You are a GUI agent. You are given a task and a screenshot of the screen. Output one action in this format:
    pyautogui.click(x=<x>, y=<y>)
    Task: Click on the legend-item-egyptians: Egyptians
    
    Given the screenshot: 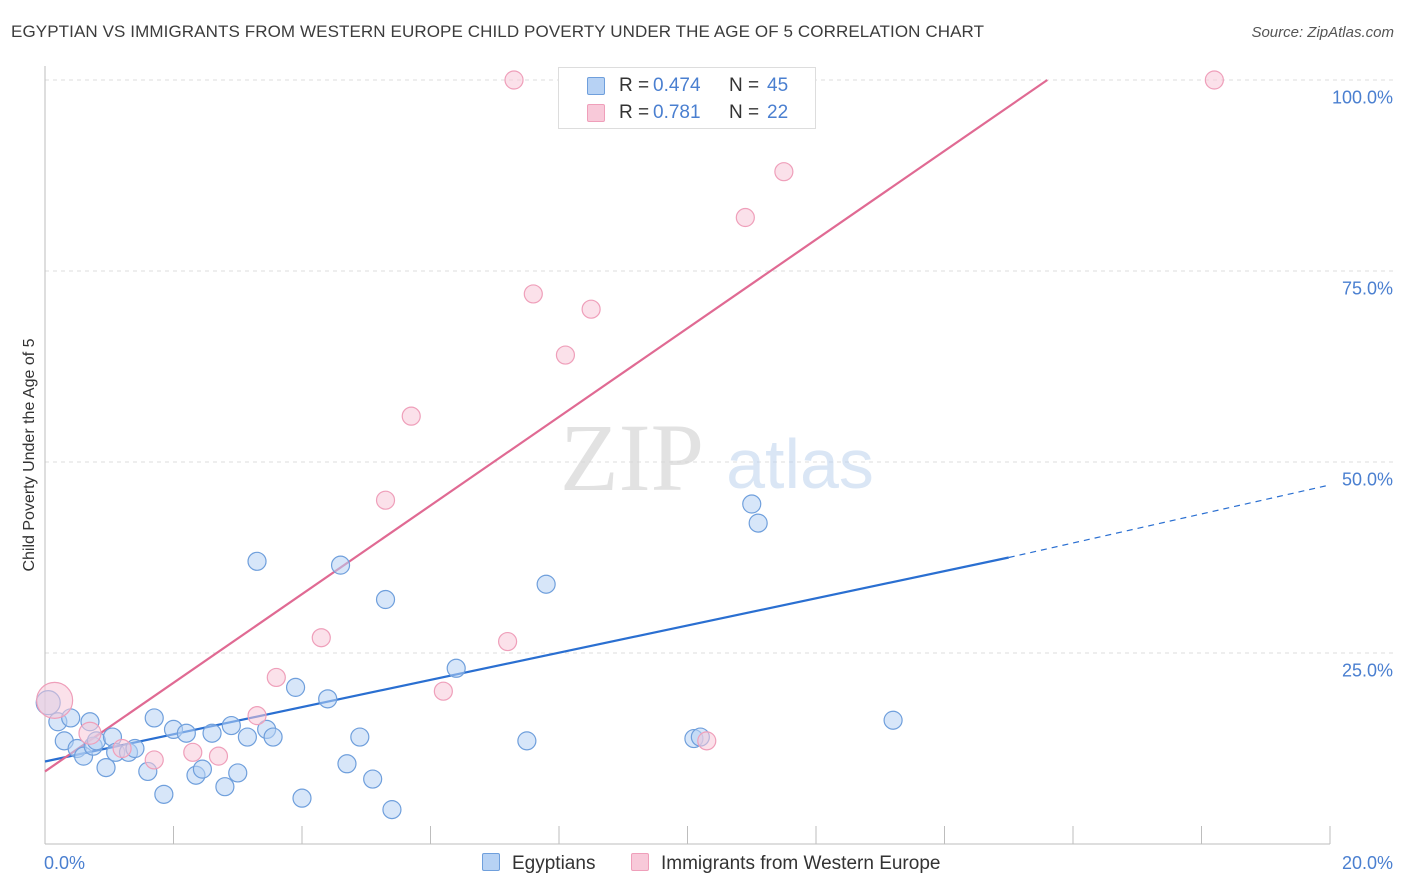 What is the action you would take?
    pyautogui.click(x=538, y=864)
    